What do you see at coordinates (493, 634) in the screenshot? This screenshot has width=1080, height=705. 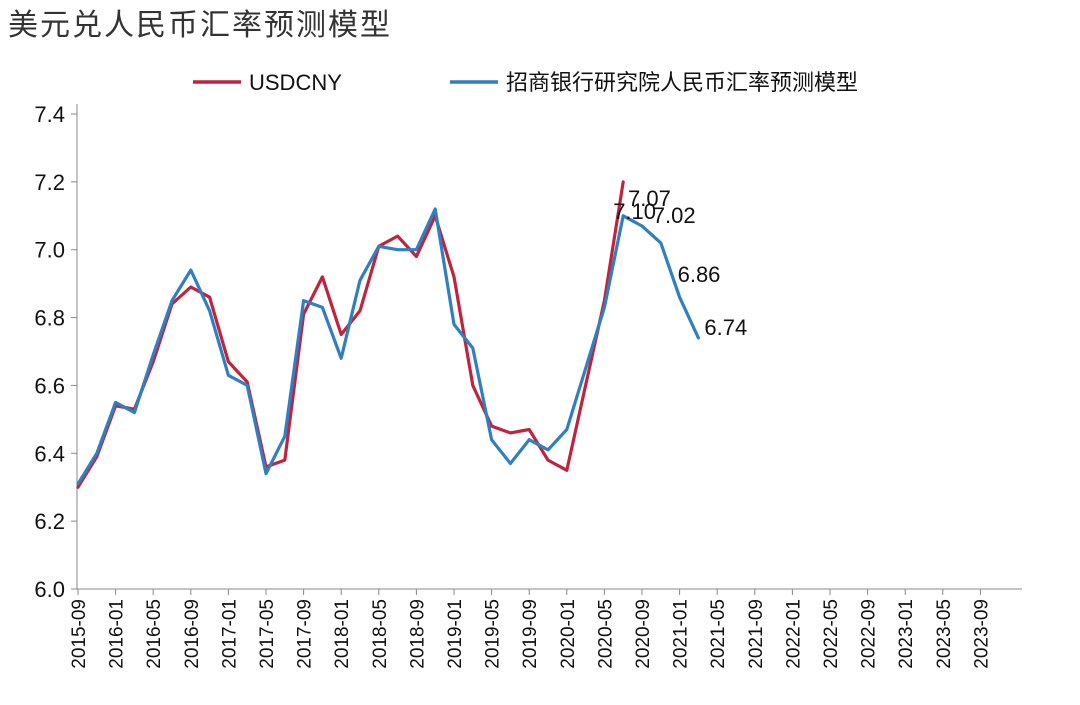 I see `x-tick-label: 2019-05` at bounding box center [493, 634].